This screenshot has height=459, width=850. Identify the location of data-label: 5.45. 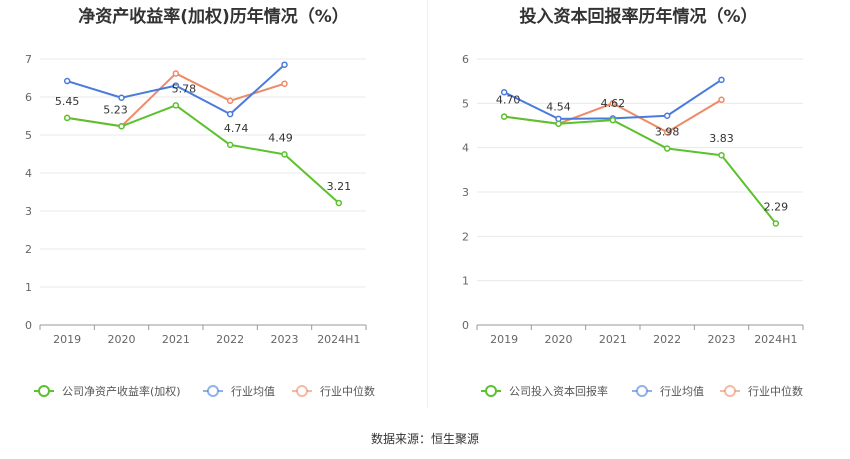
(67, 101).